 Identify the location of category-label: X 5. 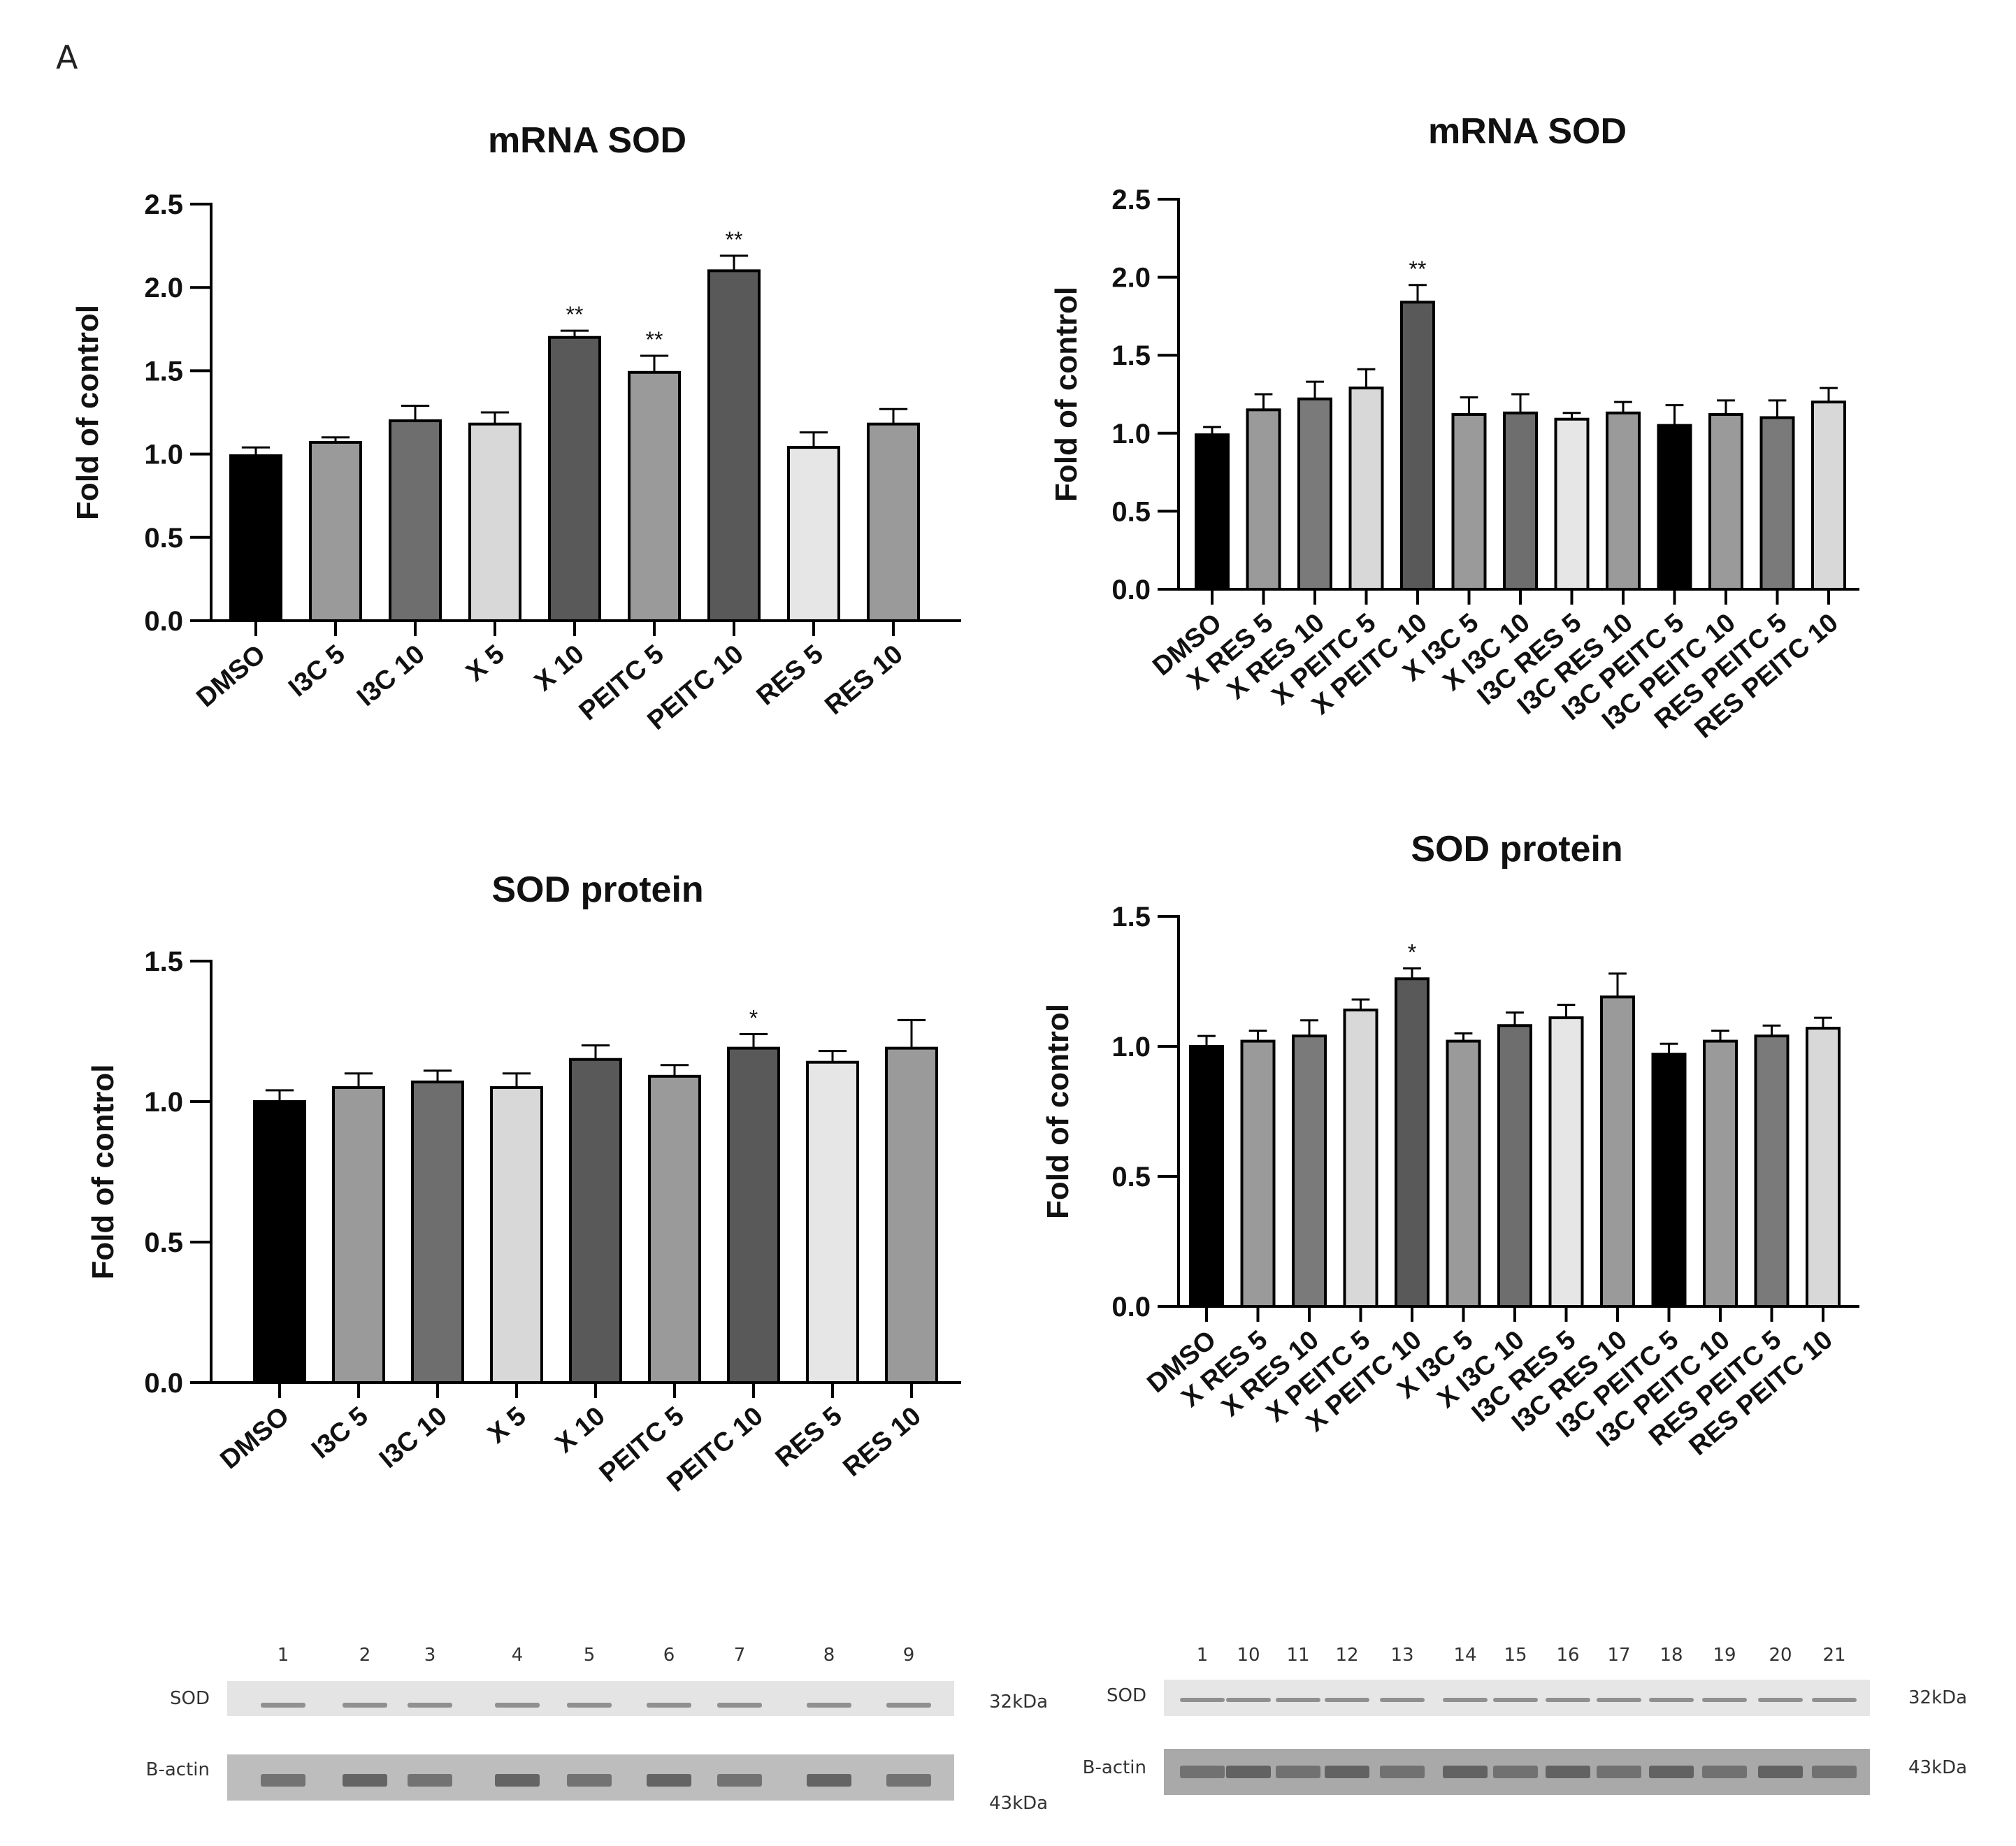
(486, 664).